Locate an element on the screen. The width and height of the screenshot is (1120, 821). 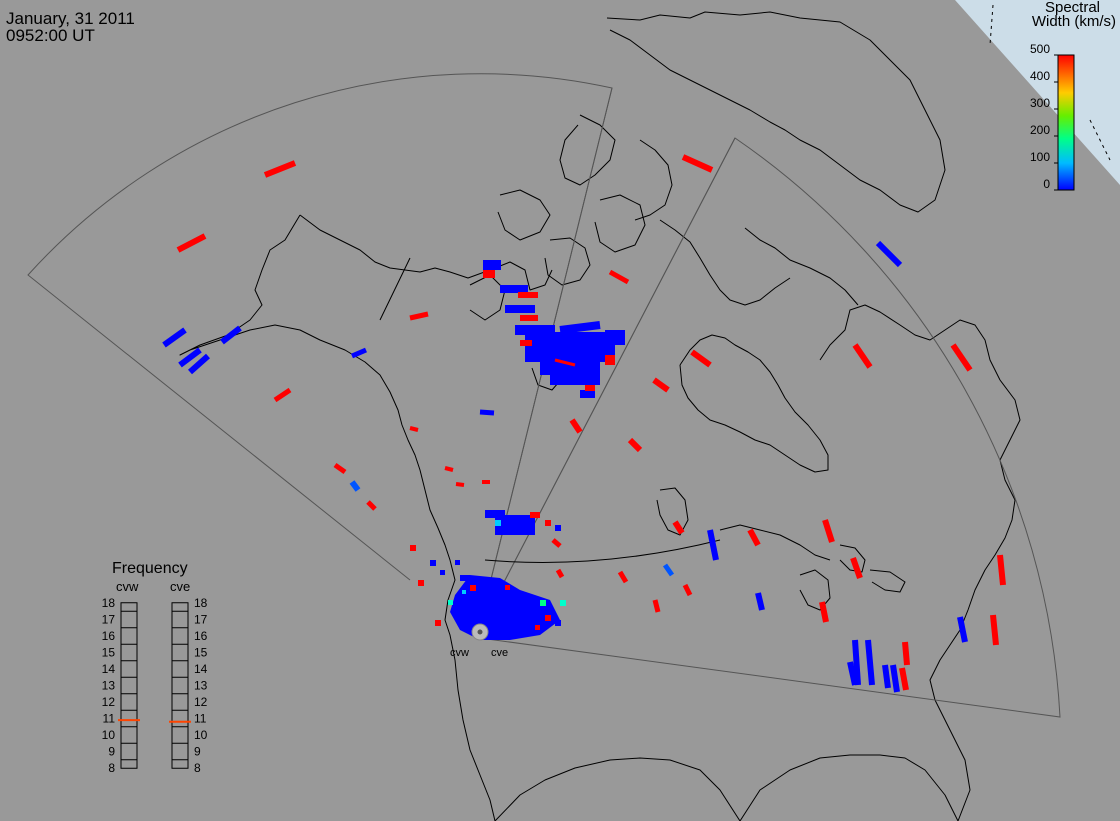
border-line is located at coordinates (550, 410).